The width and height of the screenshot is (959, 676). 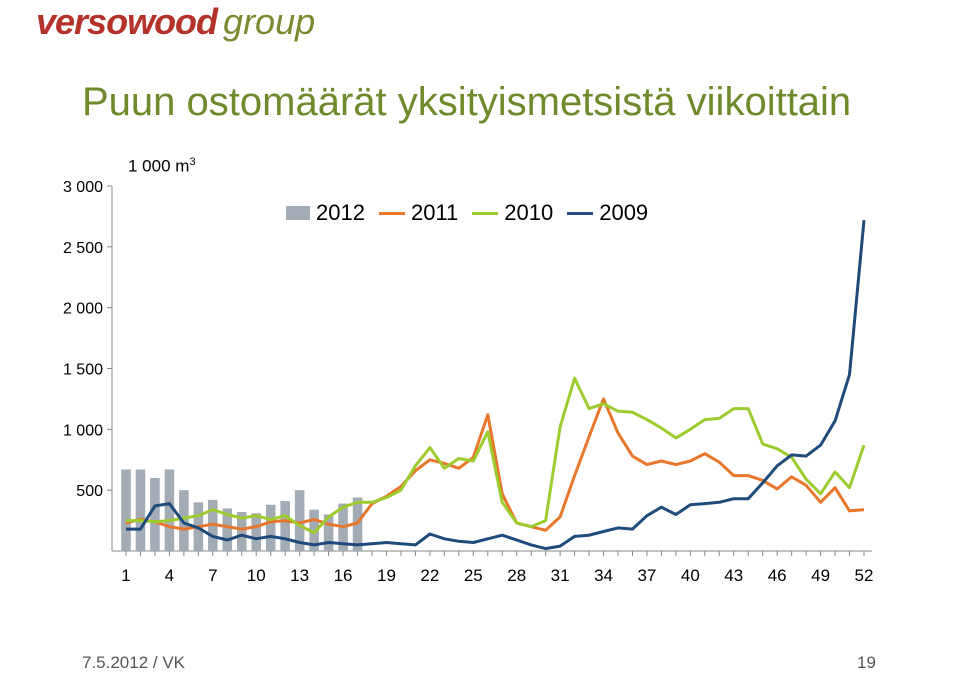 I want to click on legend-label-2010: 2010, so click(x=529, y=212).